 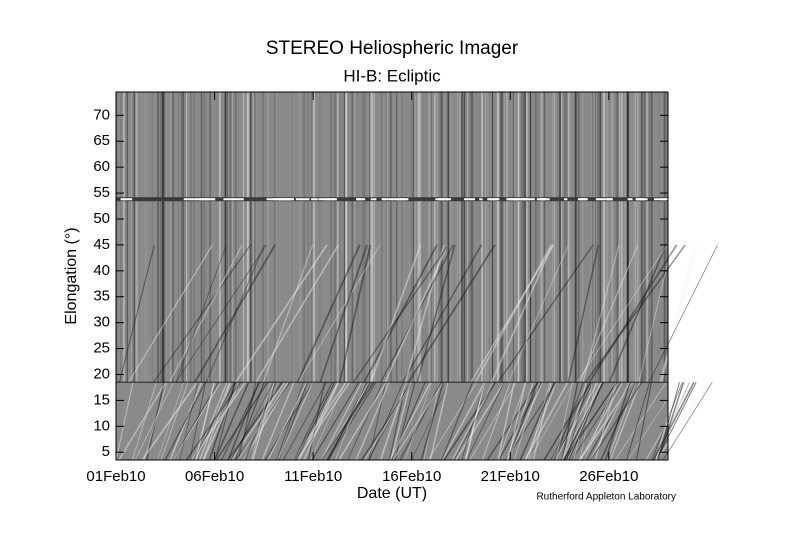 What do you see at coordinates (510, 476) in the screenshot?
I see `x-tick-label: 21Feb10` at bounding box center [510, 476].